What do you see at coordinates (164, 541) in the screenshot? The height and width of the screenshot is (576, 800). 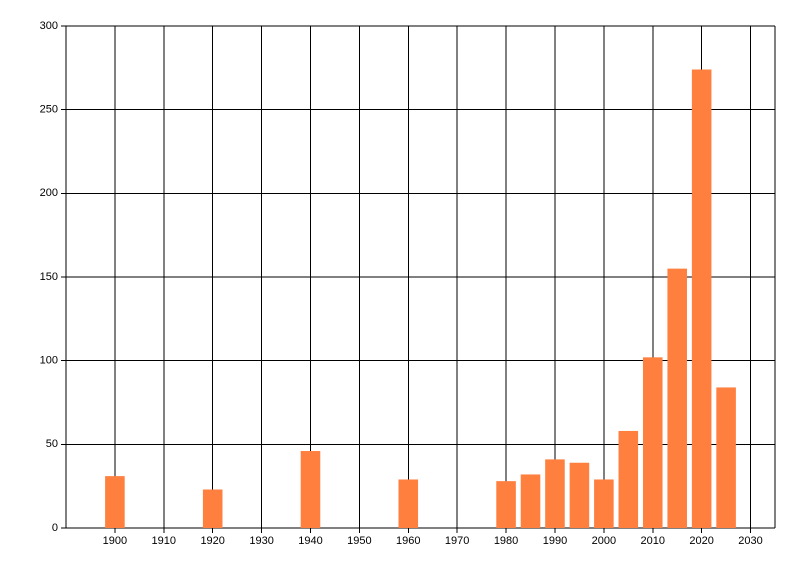 I see `x-tick-label: 1910` at bounding box center [164, 541].